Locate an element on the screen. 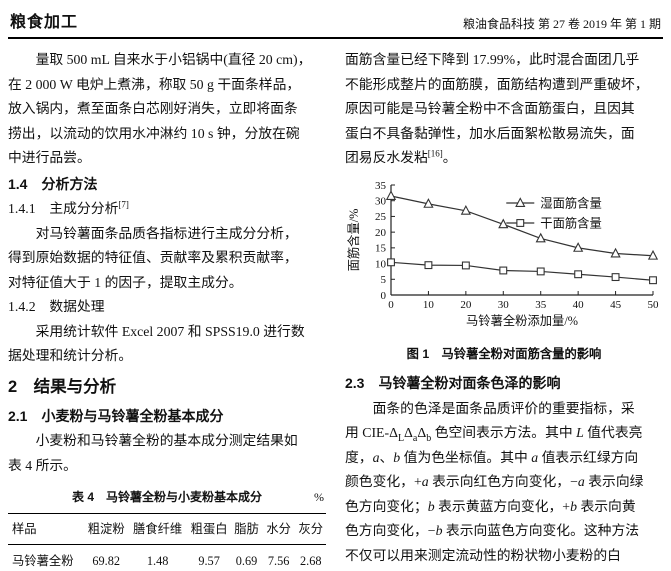 This screenshot has height=571, width=671. header-section-label: 粮食加工 is located at coordinates (44, 22).